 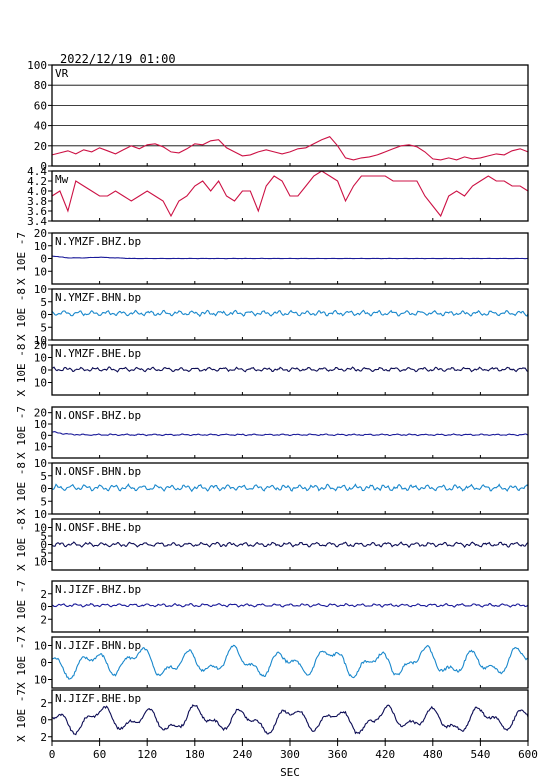 What do you see at coordinates (37, 171) in the screenshot?
I see `y-tick-label: 4.4` at bounding box center [37, 171].